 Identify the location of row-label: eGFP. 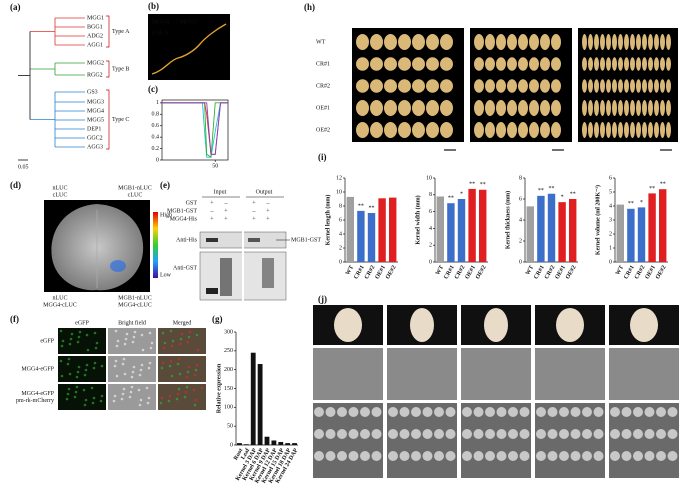
(47, 341).